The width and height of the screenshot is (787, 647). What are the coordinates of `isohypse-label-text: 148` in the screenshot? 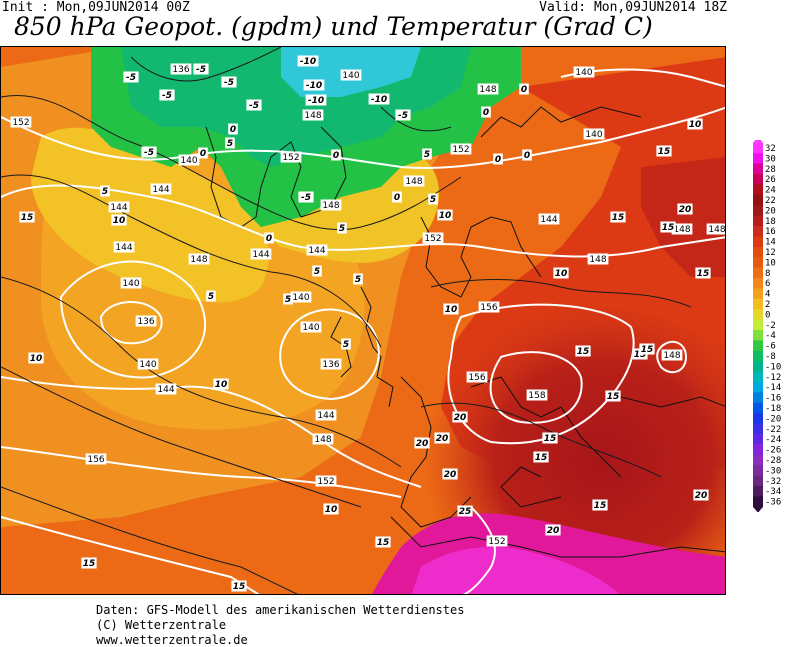 It's located at (681, 230).